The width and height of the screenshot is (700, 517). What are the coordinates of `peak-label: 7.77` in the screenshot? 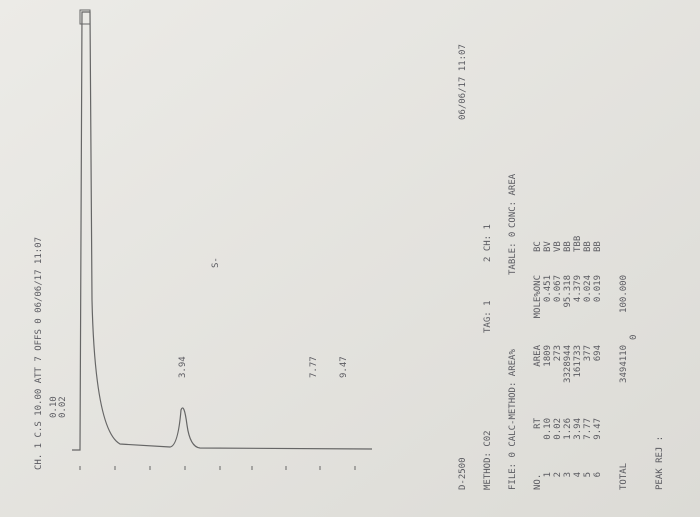 It's located at (314, 367).